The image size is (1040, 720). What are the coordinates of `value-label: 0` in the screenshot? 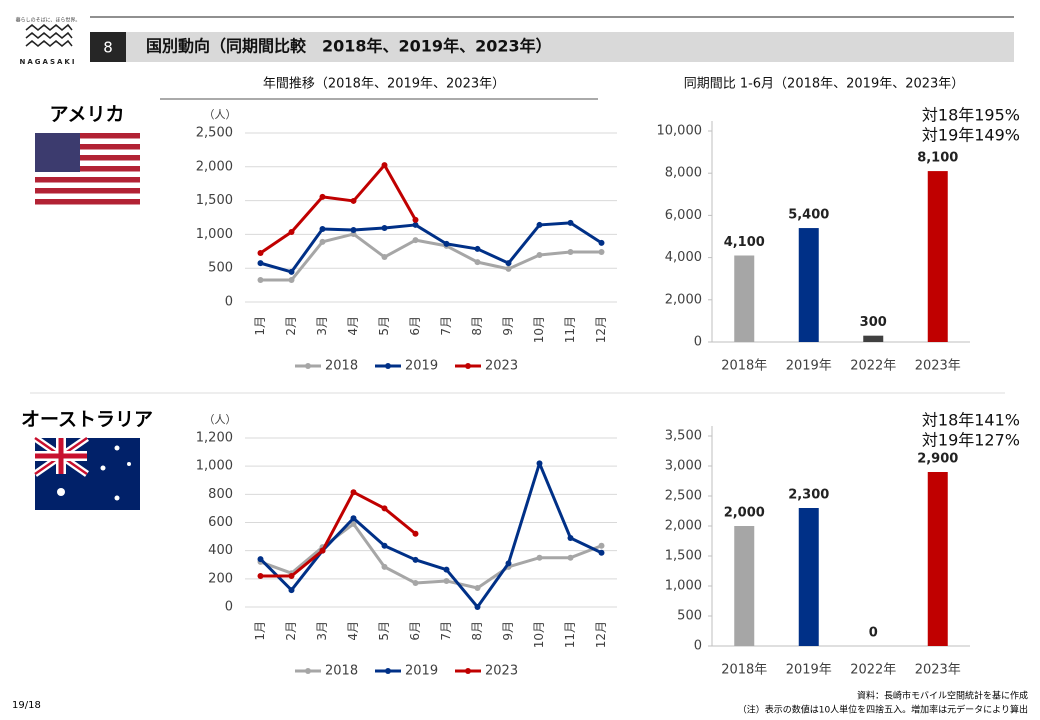 It's located at (873, 633).